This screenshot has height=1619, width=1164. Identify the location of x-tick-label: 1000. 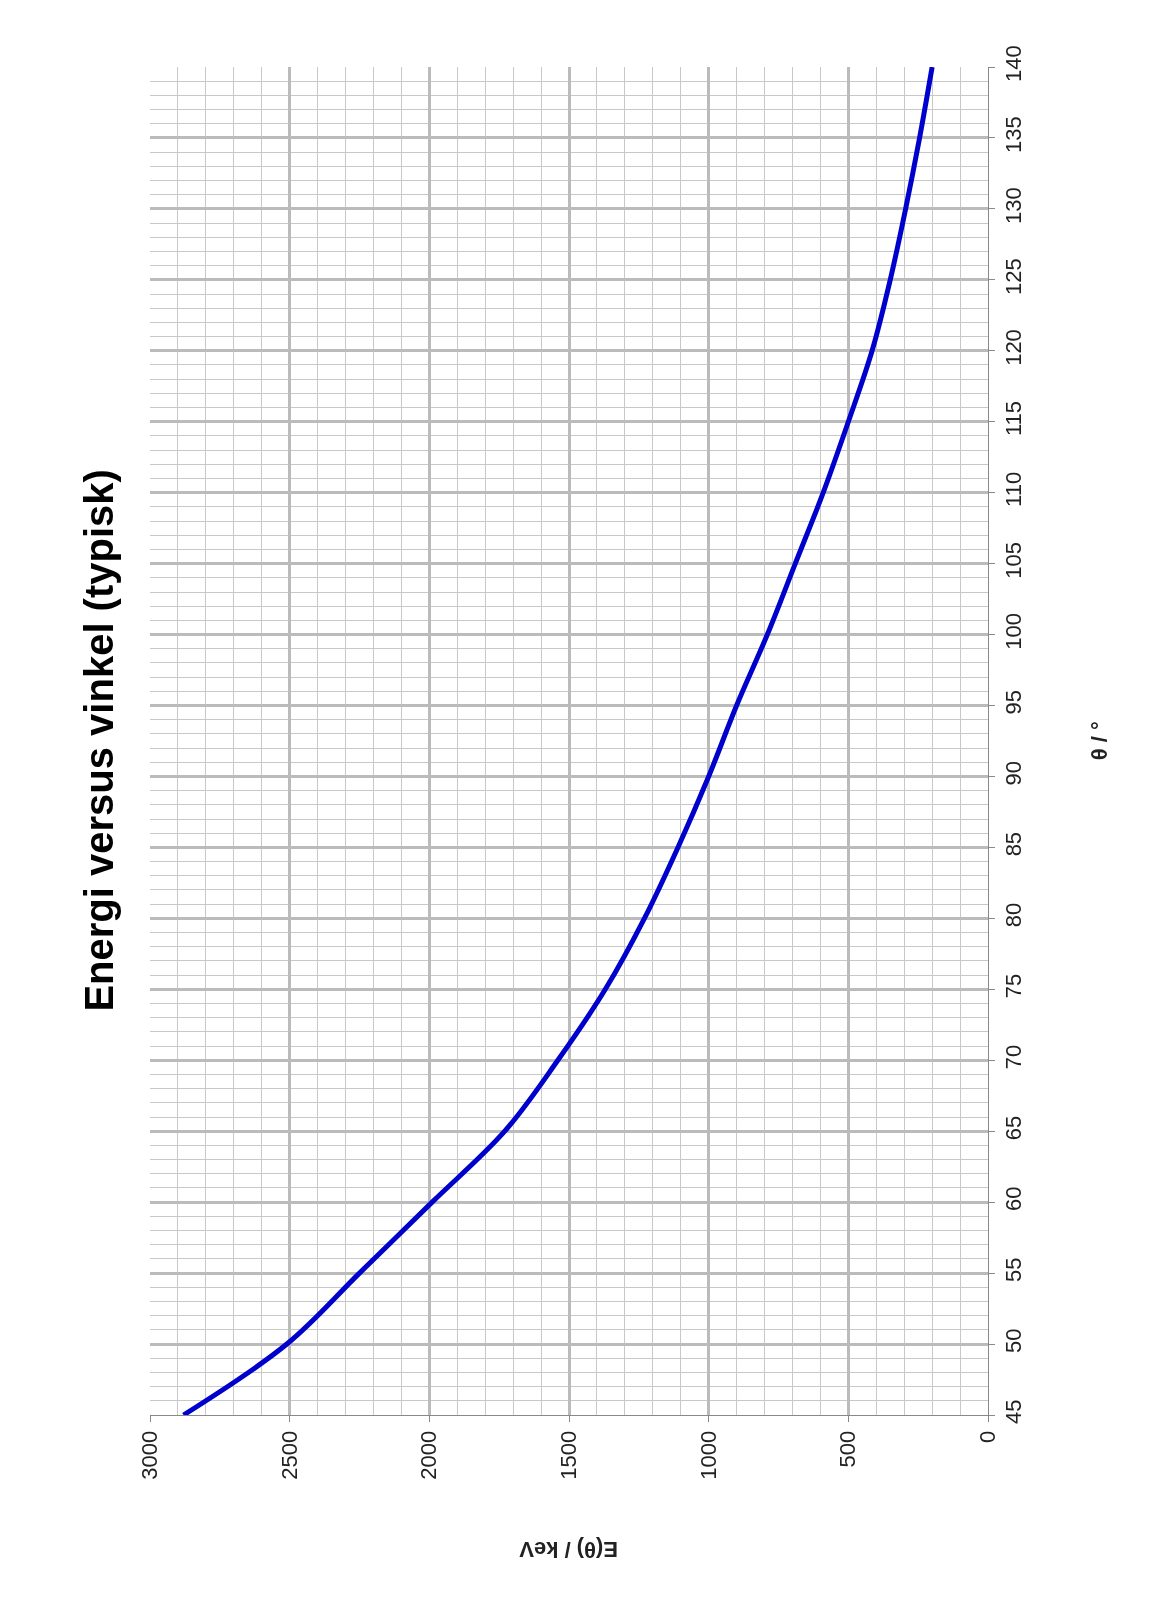
(708, 1455).